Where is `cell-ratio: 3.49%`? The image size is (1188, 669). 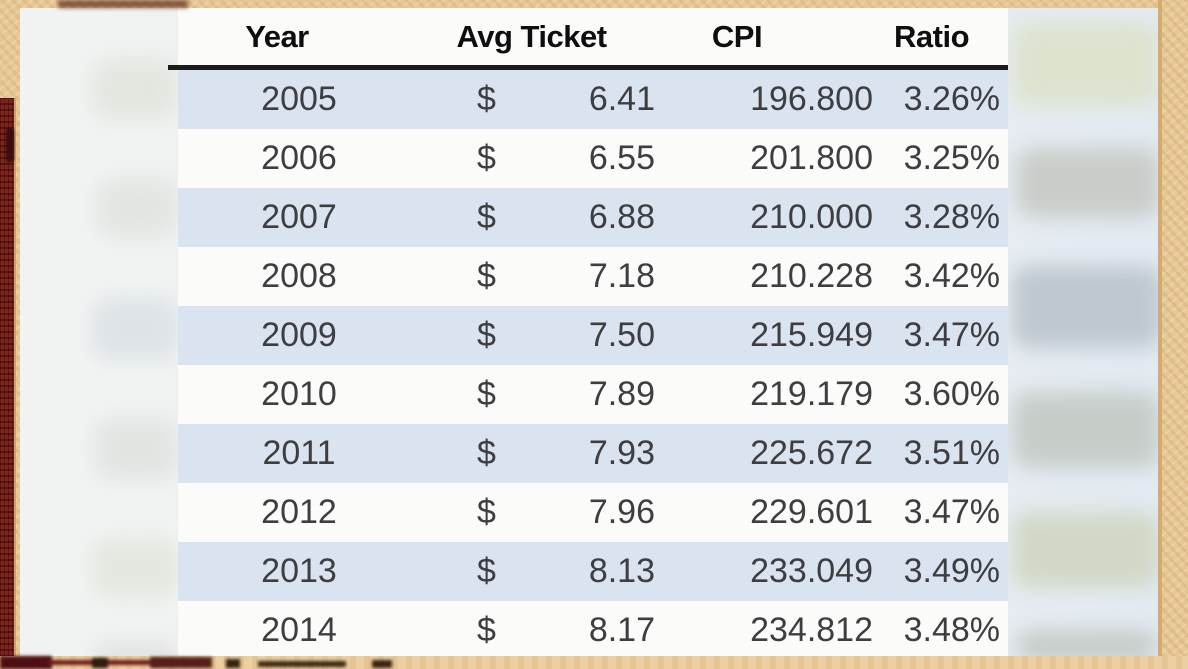 cell-ratio: 3.49% is located at coordinates (951, 571).